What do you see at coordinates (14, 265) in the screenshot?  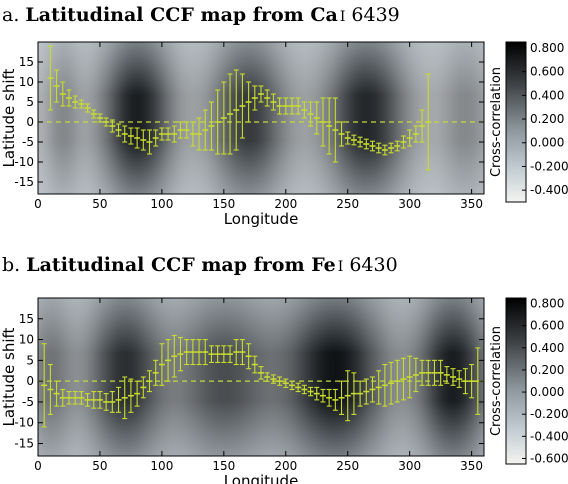 I see `panel-b-title-prefix: b.` at bounding box center [14, 265].